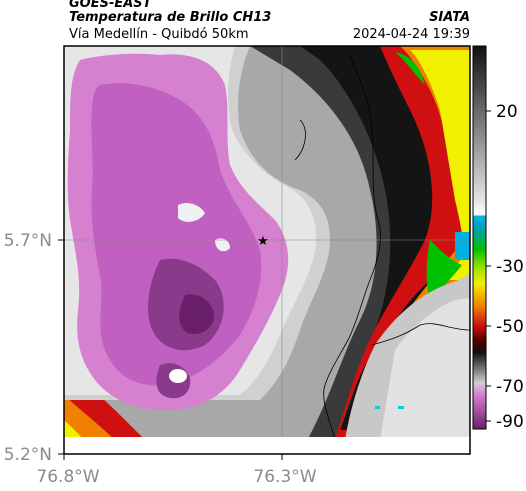  Describe the element at coordinates (449, 17) in the screenshot. I see `agency-label: SIATA` at that location.